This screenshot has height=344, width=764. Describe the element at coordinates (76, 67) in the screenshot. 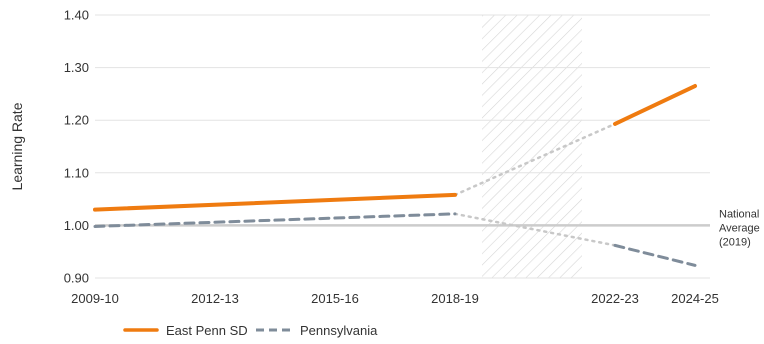

I see `y-tick-4: 1.30` at that location.